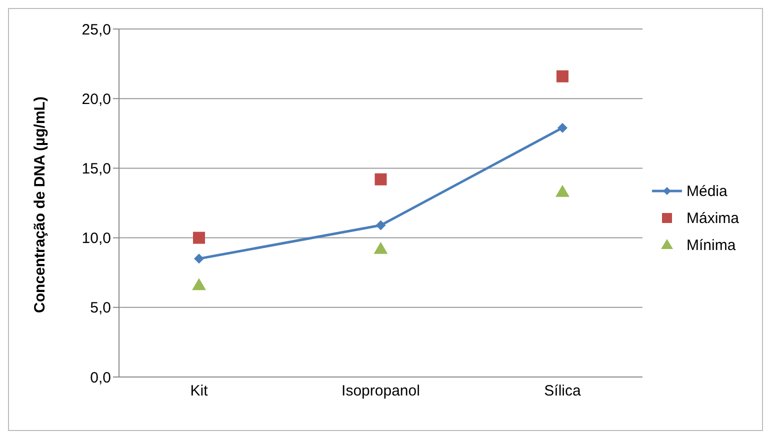 The width and height of the screenshot is (769, 437). I want to click on legend-label: Mínima, so click(711, 245).